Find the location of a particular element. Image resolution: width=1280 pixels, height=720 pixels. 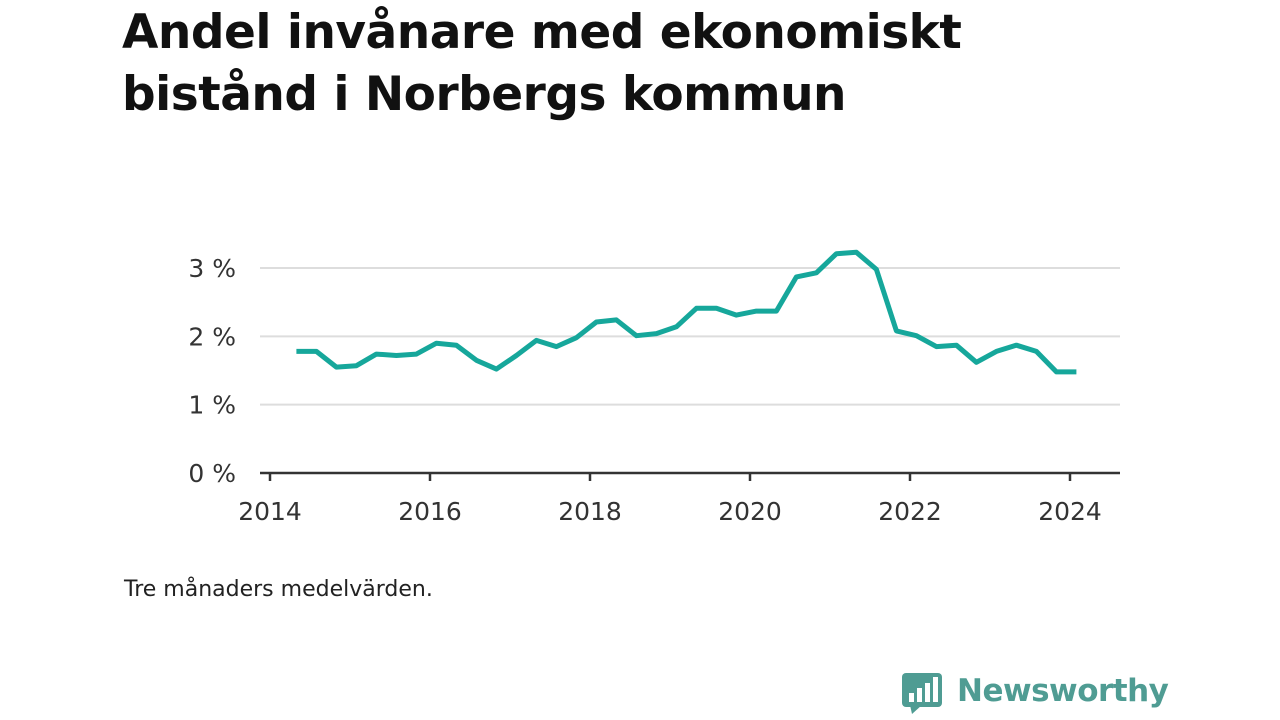

x-tick-label: 2020 is located at coordinates (750, 511).